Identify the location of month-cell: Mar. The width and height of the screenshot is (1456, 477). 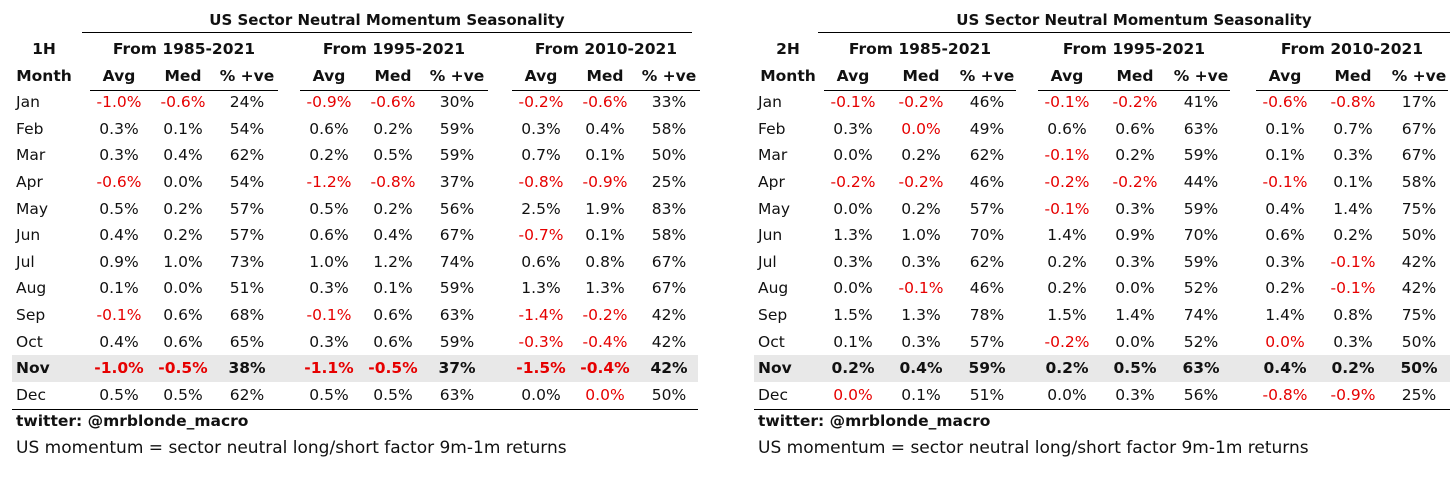
(31, 155).